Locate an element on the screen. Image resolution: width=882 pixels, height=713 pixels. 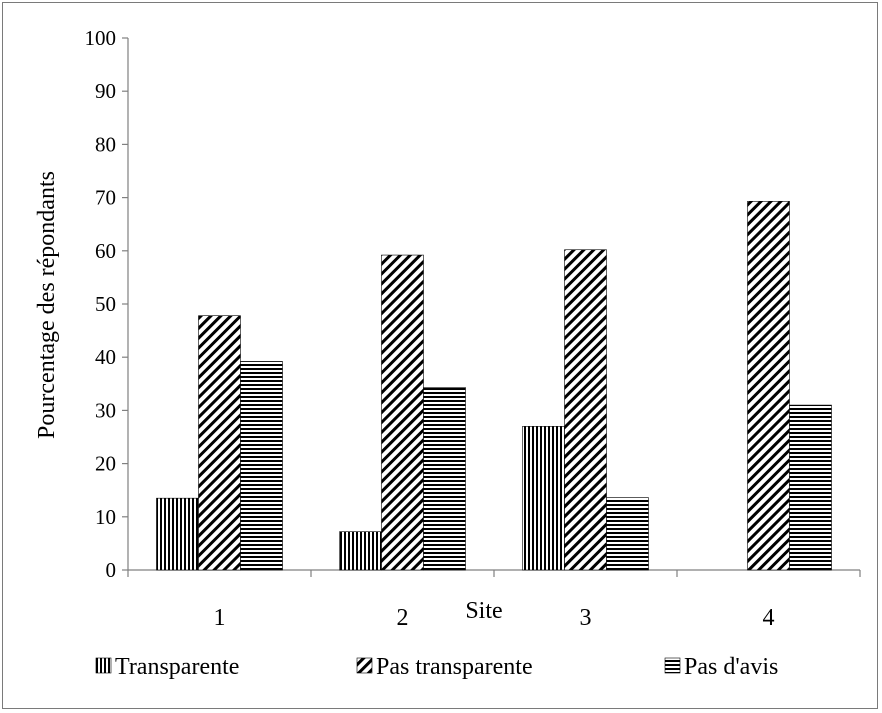
y-axis: 0 10 20 30 40 50 60 70 80 90 100 is located at coordinates (107, 304).